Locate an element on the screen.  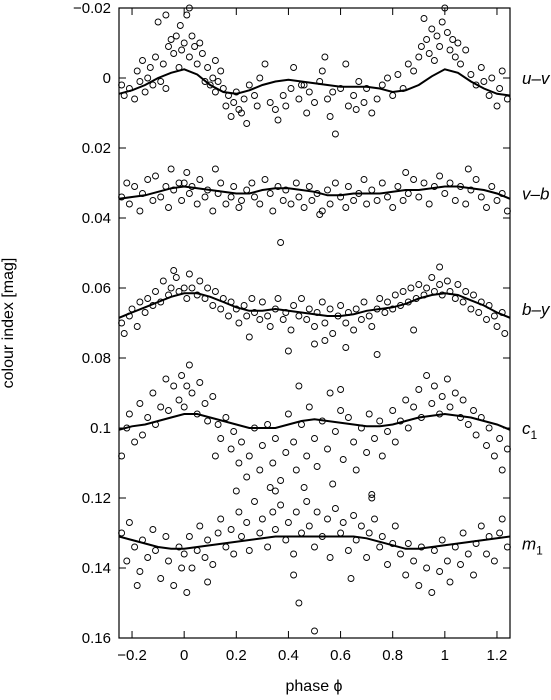
y-tick-label: −0.02 is located at coordinates (92, 8).